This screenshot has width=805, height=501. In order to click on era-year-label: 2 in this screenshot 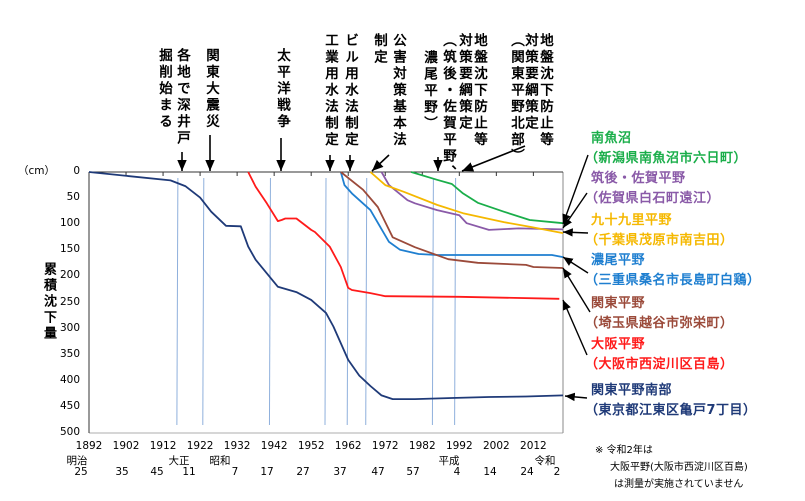, I will do `click(557, 472)`.